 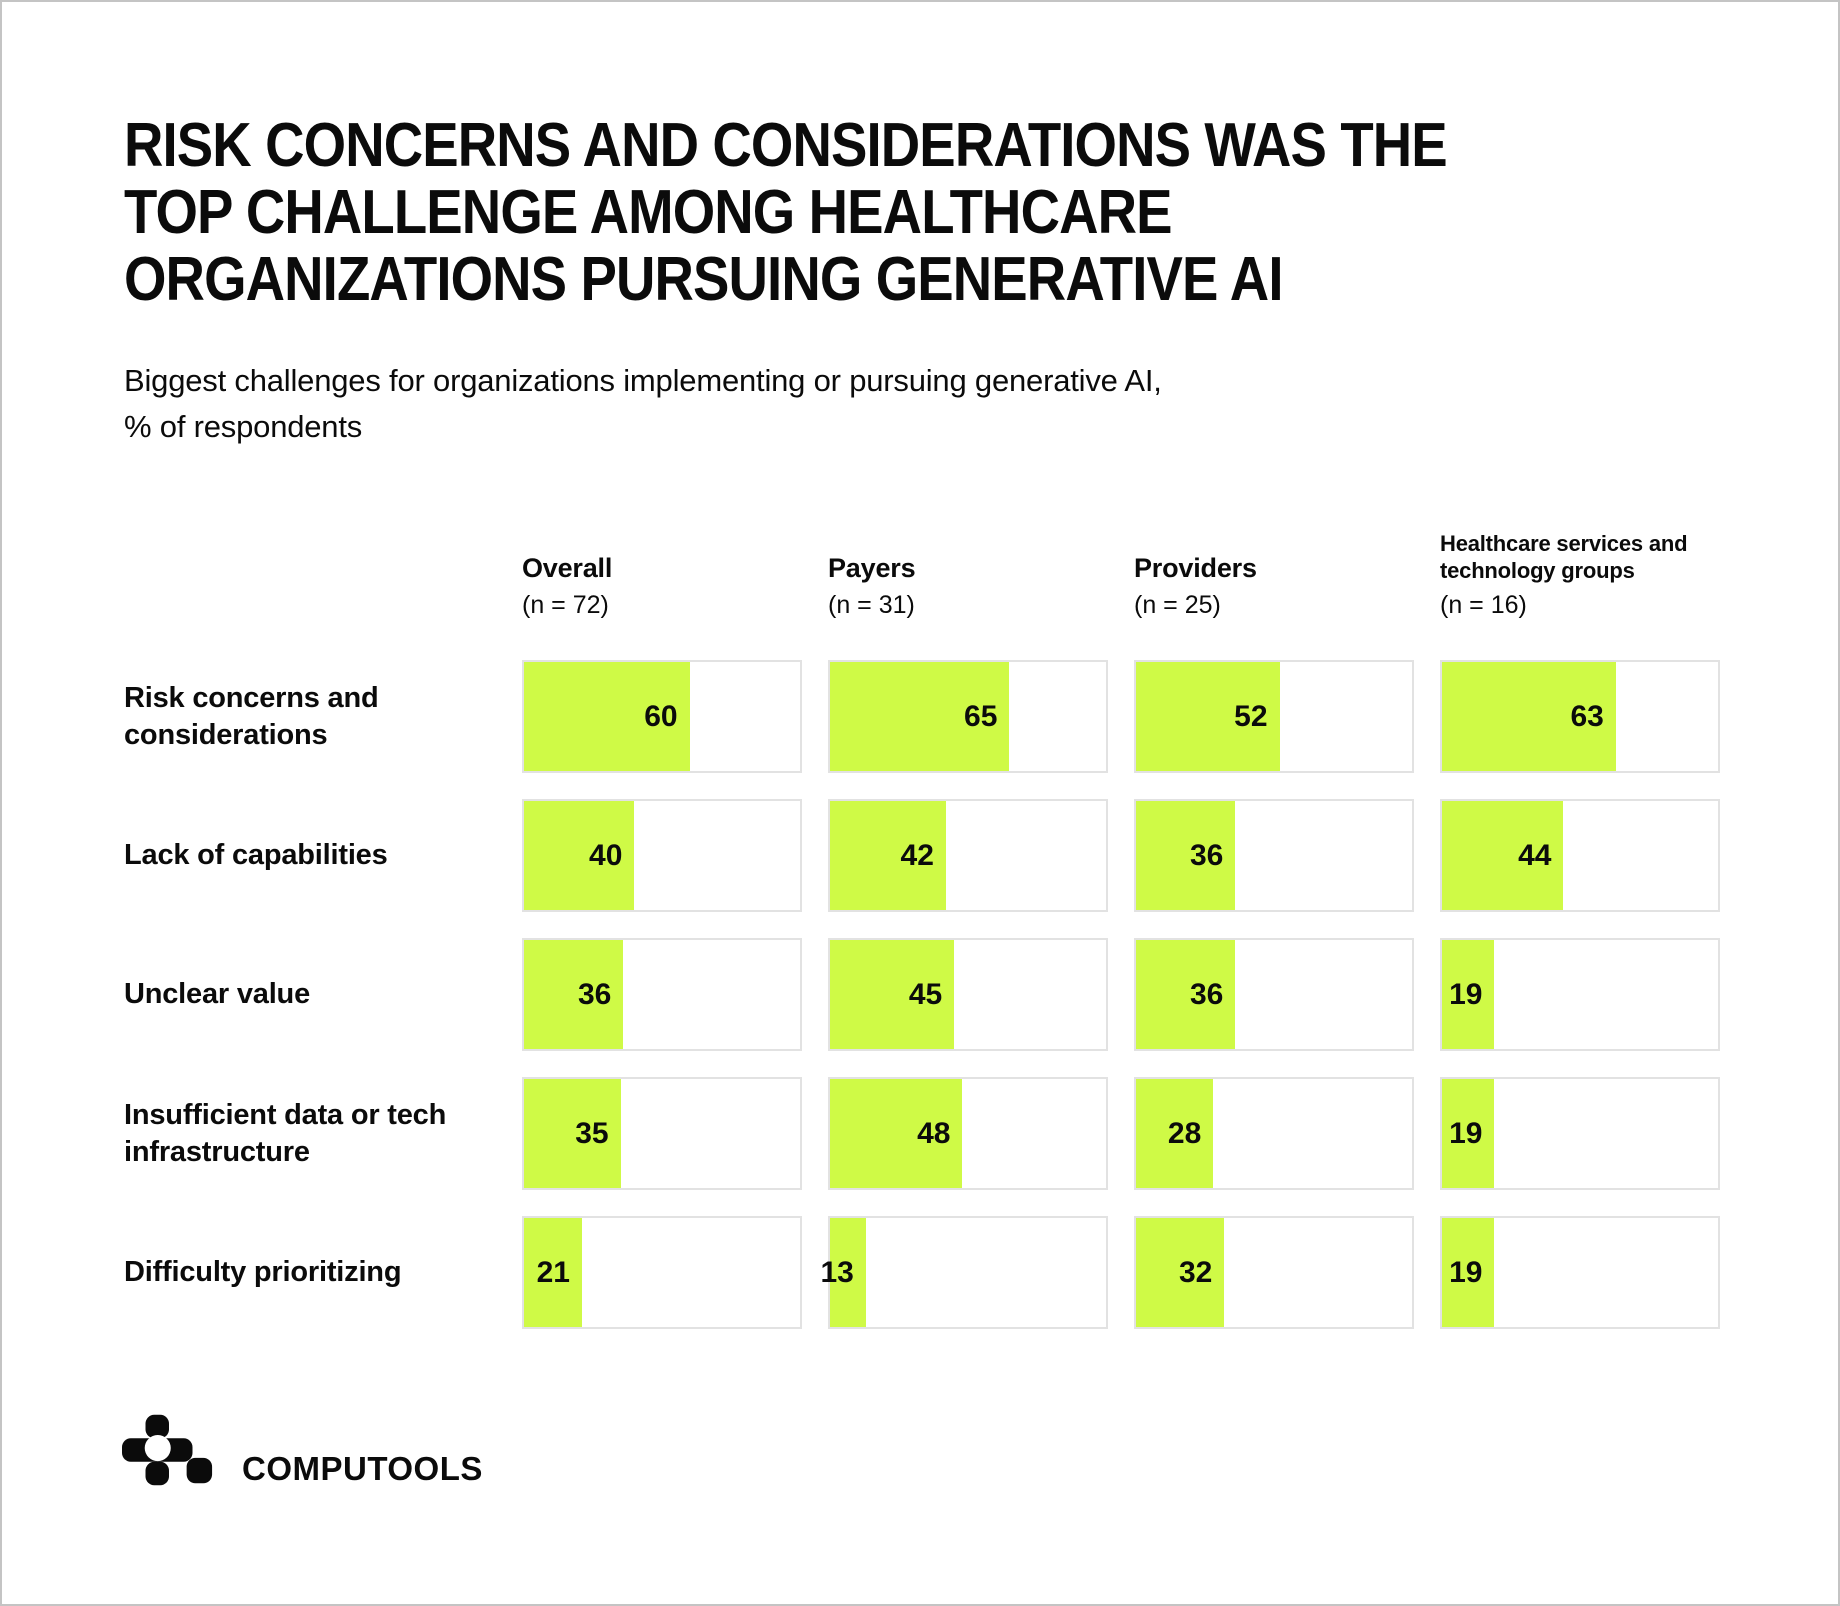 I want to click on row-label-unclear-value: Unclear value, so click(x=217, y=994).